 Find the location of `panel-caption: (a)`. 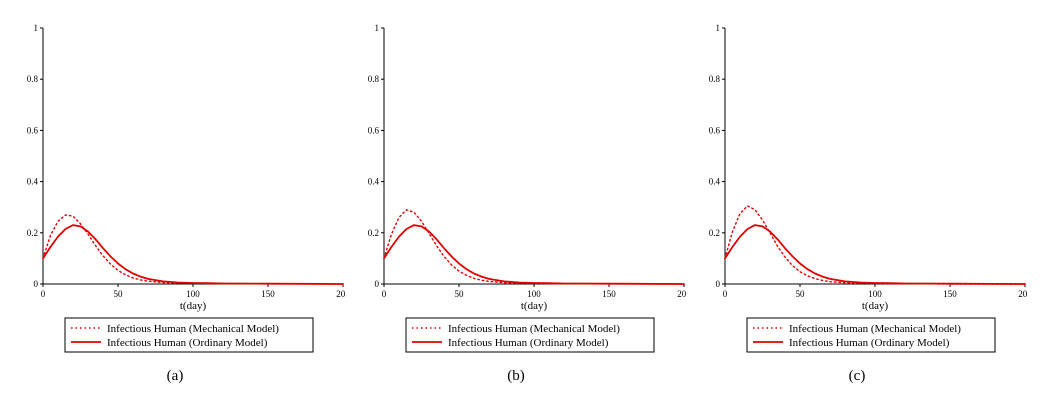

panel-caption: (a) is located at coordinates (175, 376).